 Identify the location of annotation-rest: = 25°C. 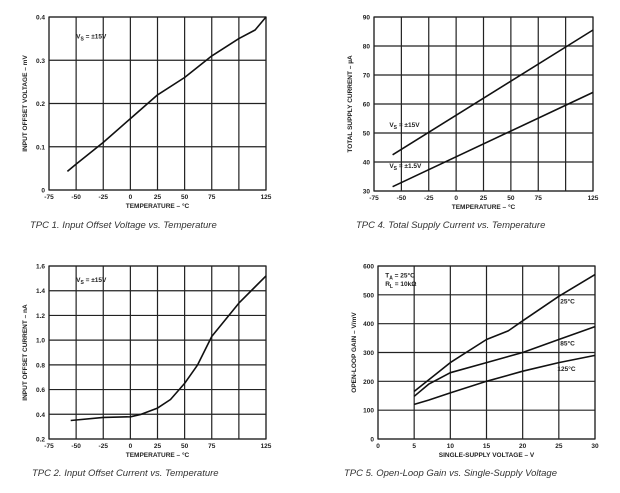
(404, 276).